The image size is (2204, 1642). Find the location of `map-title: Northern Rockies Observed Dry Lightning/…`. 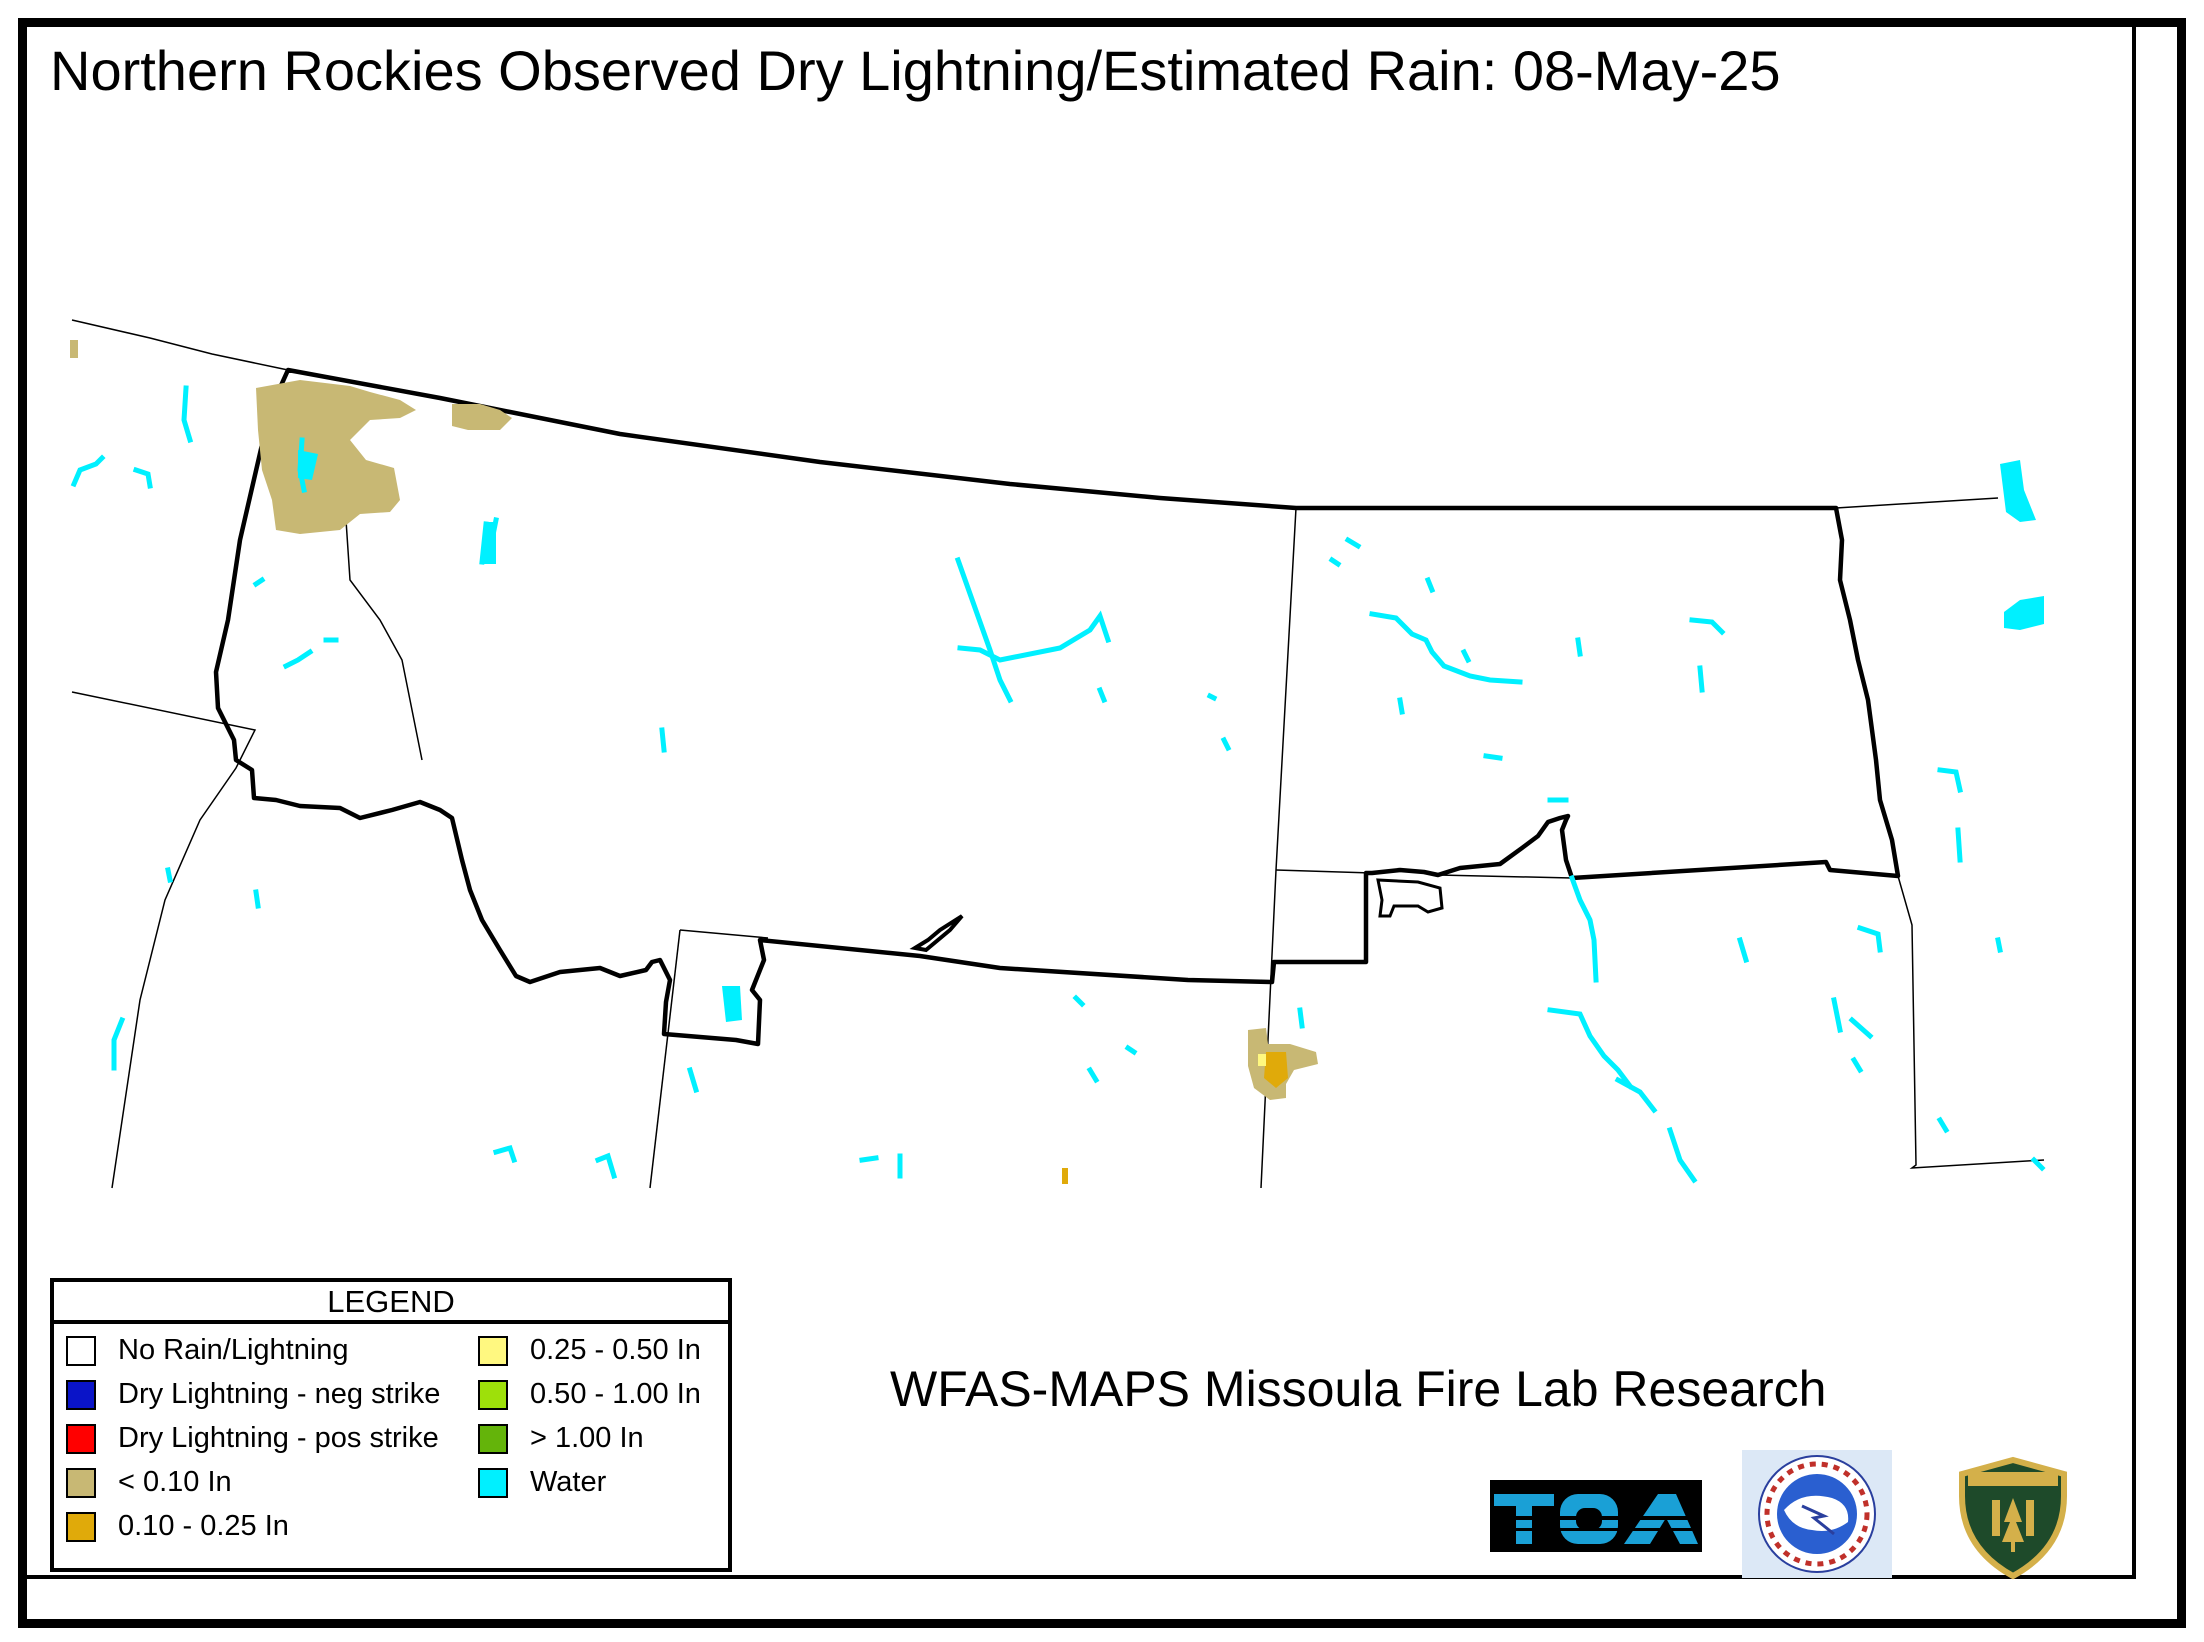

map-title: Northern Rockies Observed Dry Lightning/… is located at coordinates (915, 70).